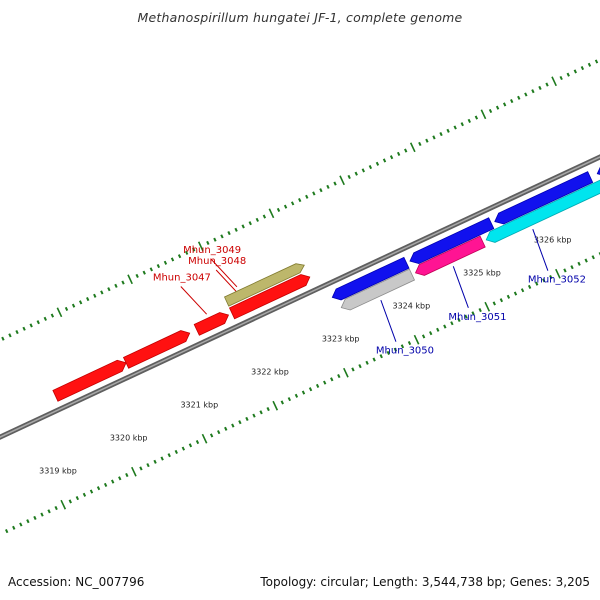 The height and width of the screenshot is (600, 600). What do you see at coordinates (129, 437) in the screenshot?
I see `kbp-label: 3320 kbp` at bounding box center [129, 437].